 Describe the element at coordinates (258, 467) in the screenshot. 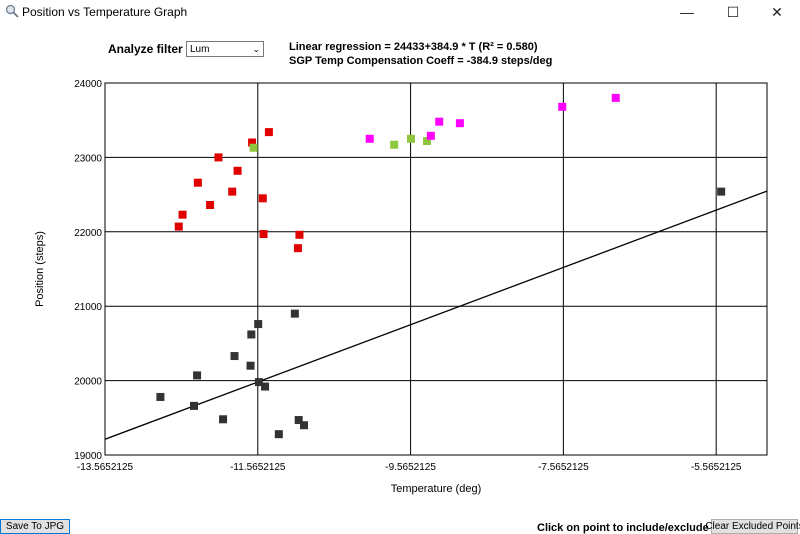

I see `x-tick-label: -11.5652125` at that location.